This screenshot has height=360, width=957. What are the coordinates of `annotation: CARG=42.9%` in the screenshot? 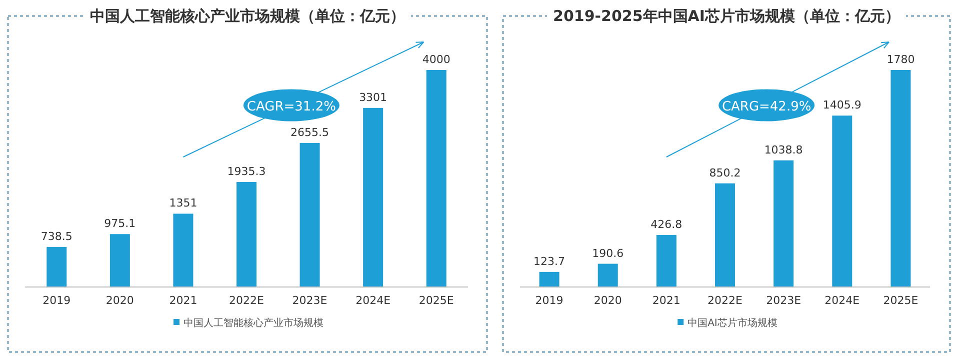 It's located at (767, 106).